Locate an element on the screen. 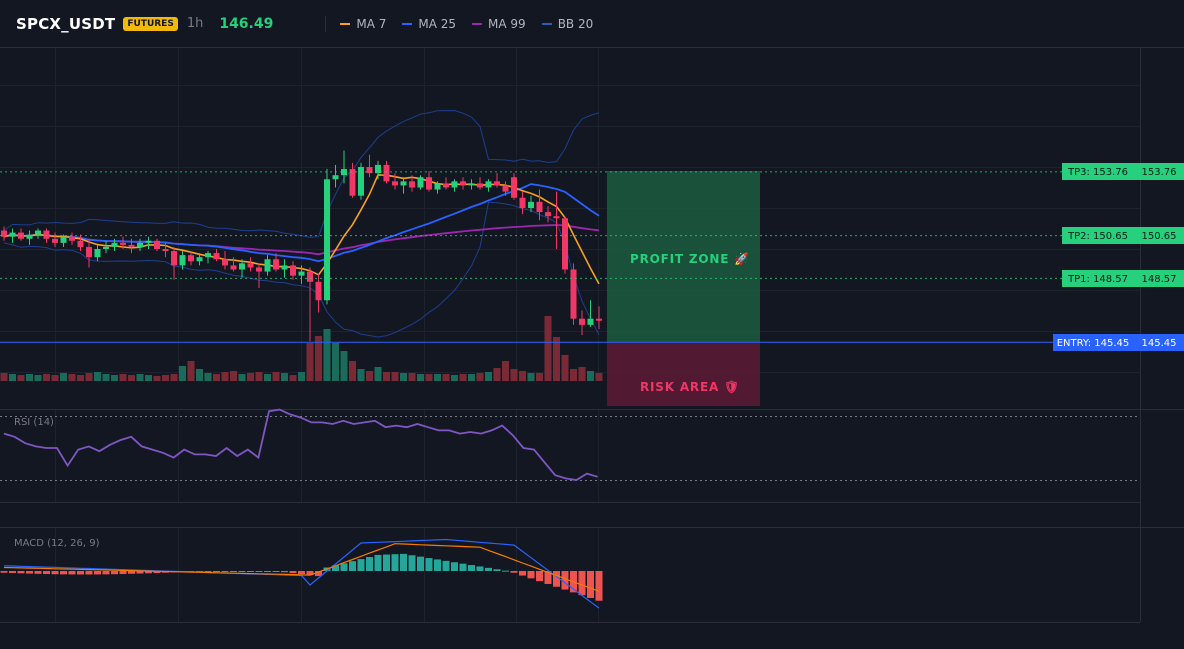  tp3-tag-bg is located at coordinates (1098, 171).